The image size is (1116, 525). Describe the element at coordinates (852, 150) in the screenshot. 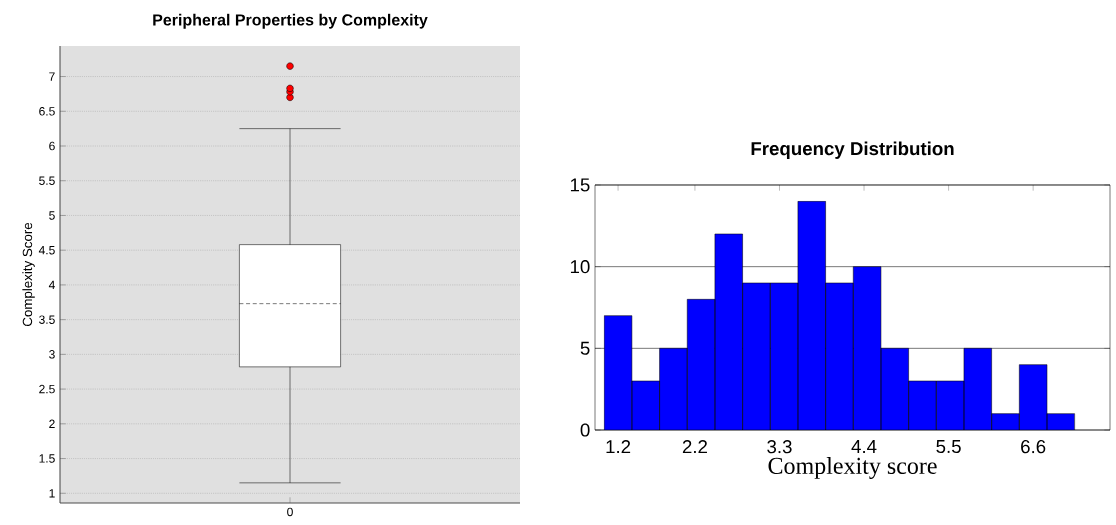

I see `chart-title: Frequency Distribution` at that location.